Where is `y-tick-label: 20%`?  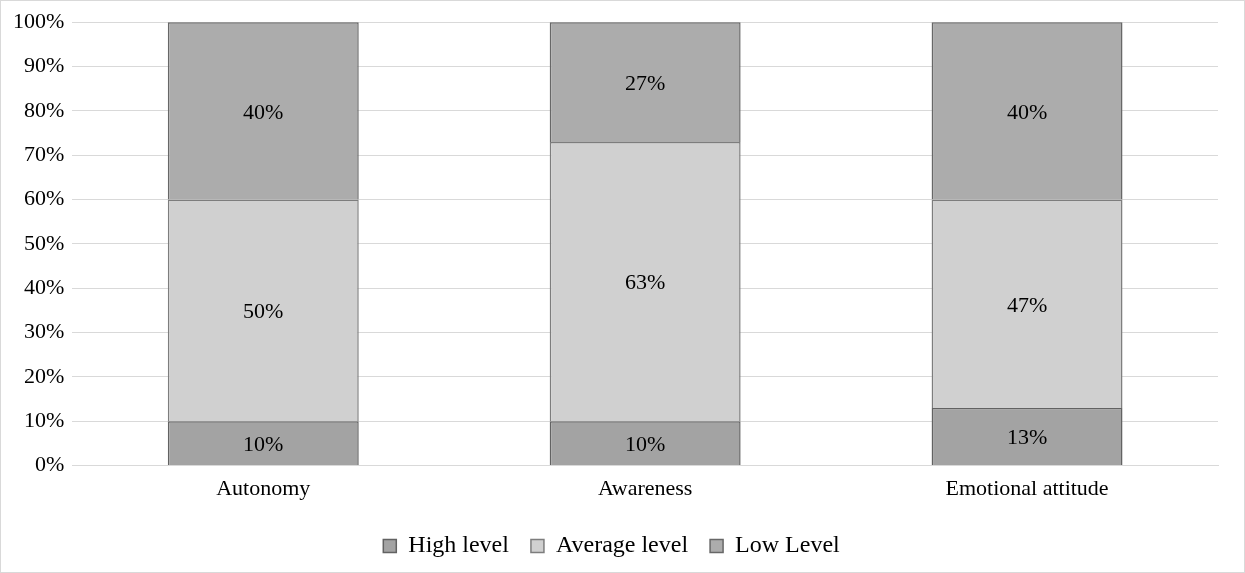
y-tick-label: 20% is located at coordinates (44, 375).